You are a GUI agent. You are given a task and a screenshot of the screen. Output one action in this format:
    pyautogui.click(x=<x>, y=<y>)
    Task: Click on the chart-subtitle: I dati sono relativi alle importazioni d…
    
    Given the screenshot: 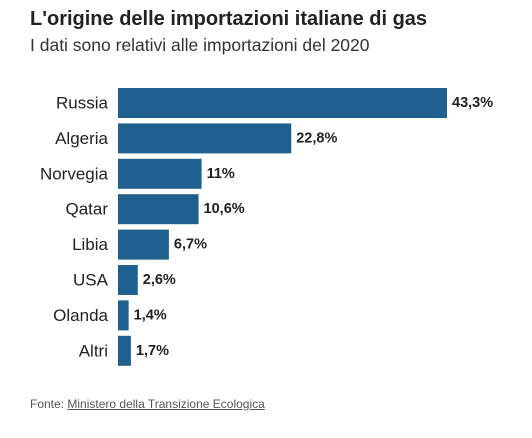 What is the action you would take?
    pyautogui.click(x=200, y=45)
    